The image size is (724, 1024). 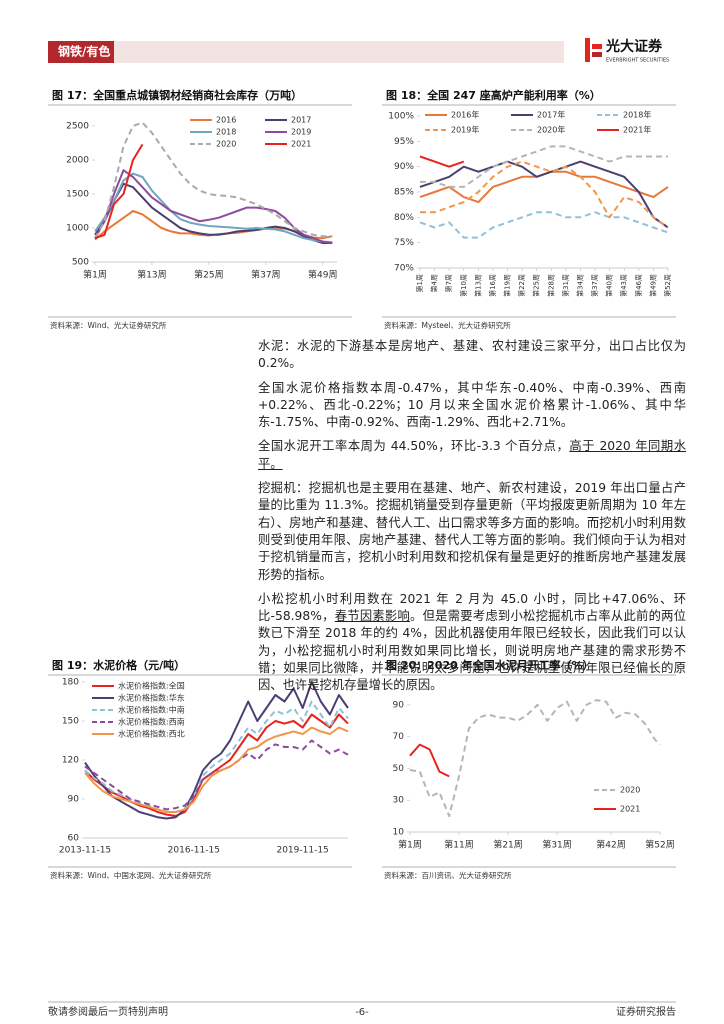 I want to click on footer-note: 敬请参阅最后一页特别声明, so click(x=108, y=1011).